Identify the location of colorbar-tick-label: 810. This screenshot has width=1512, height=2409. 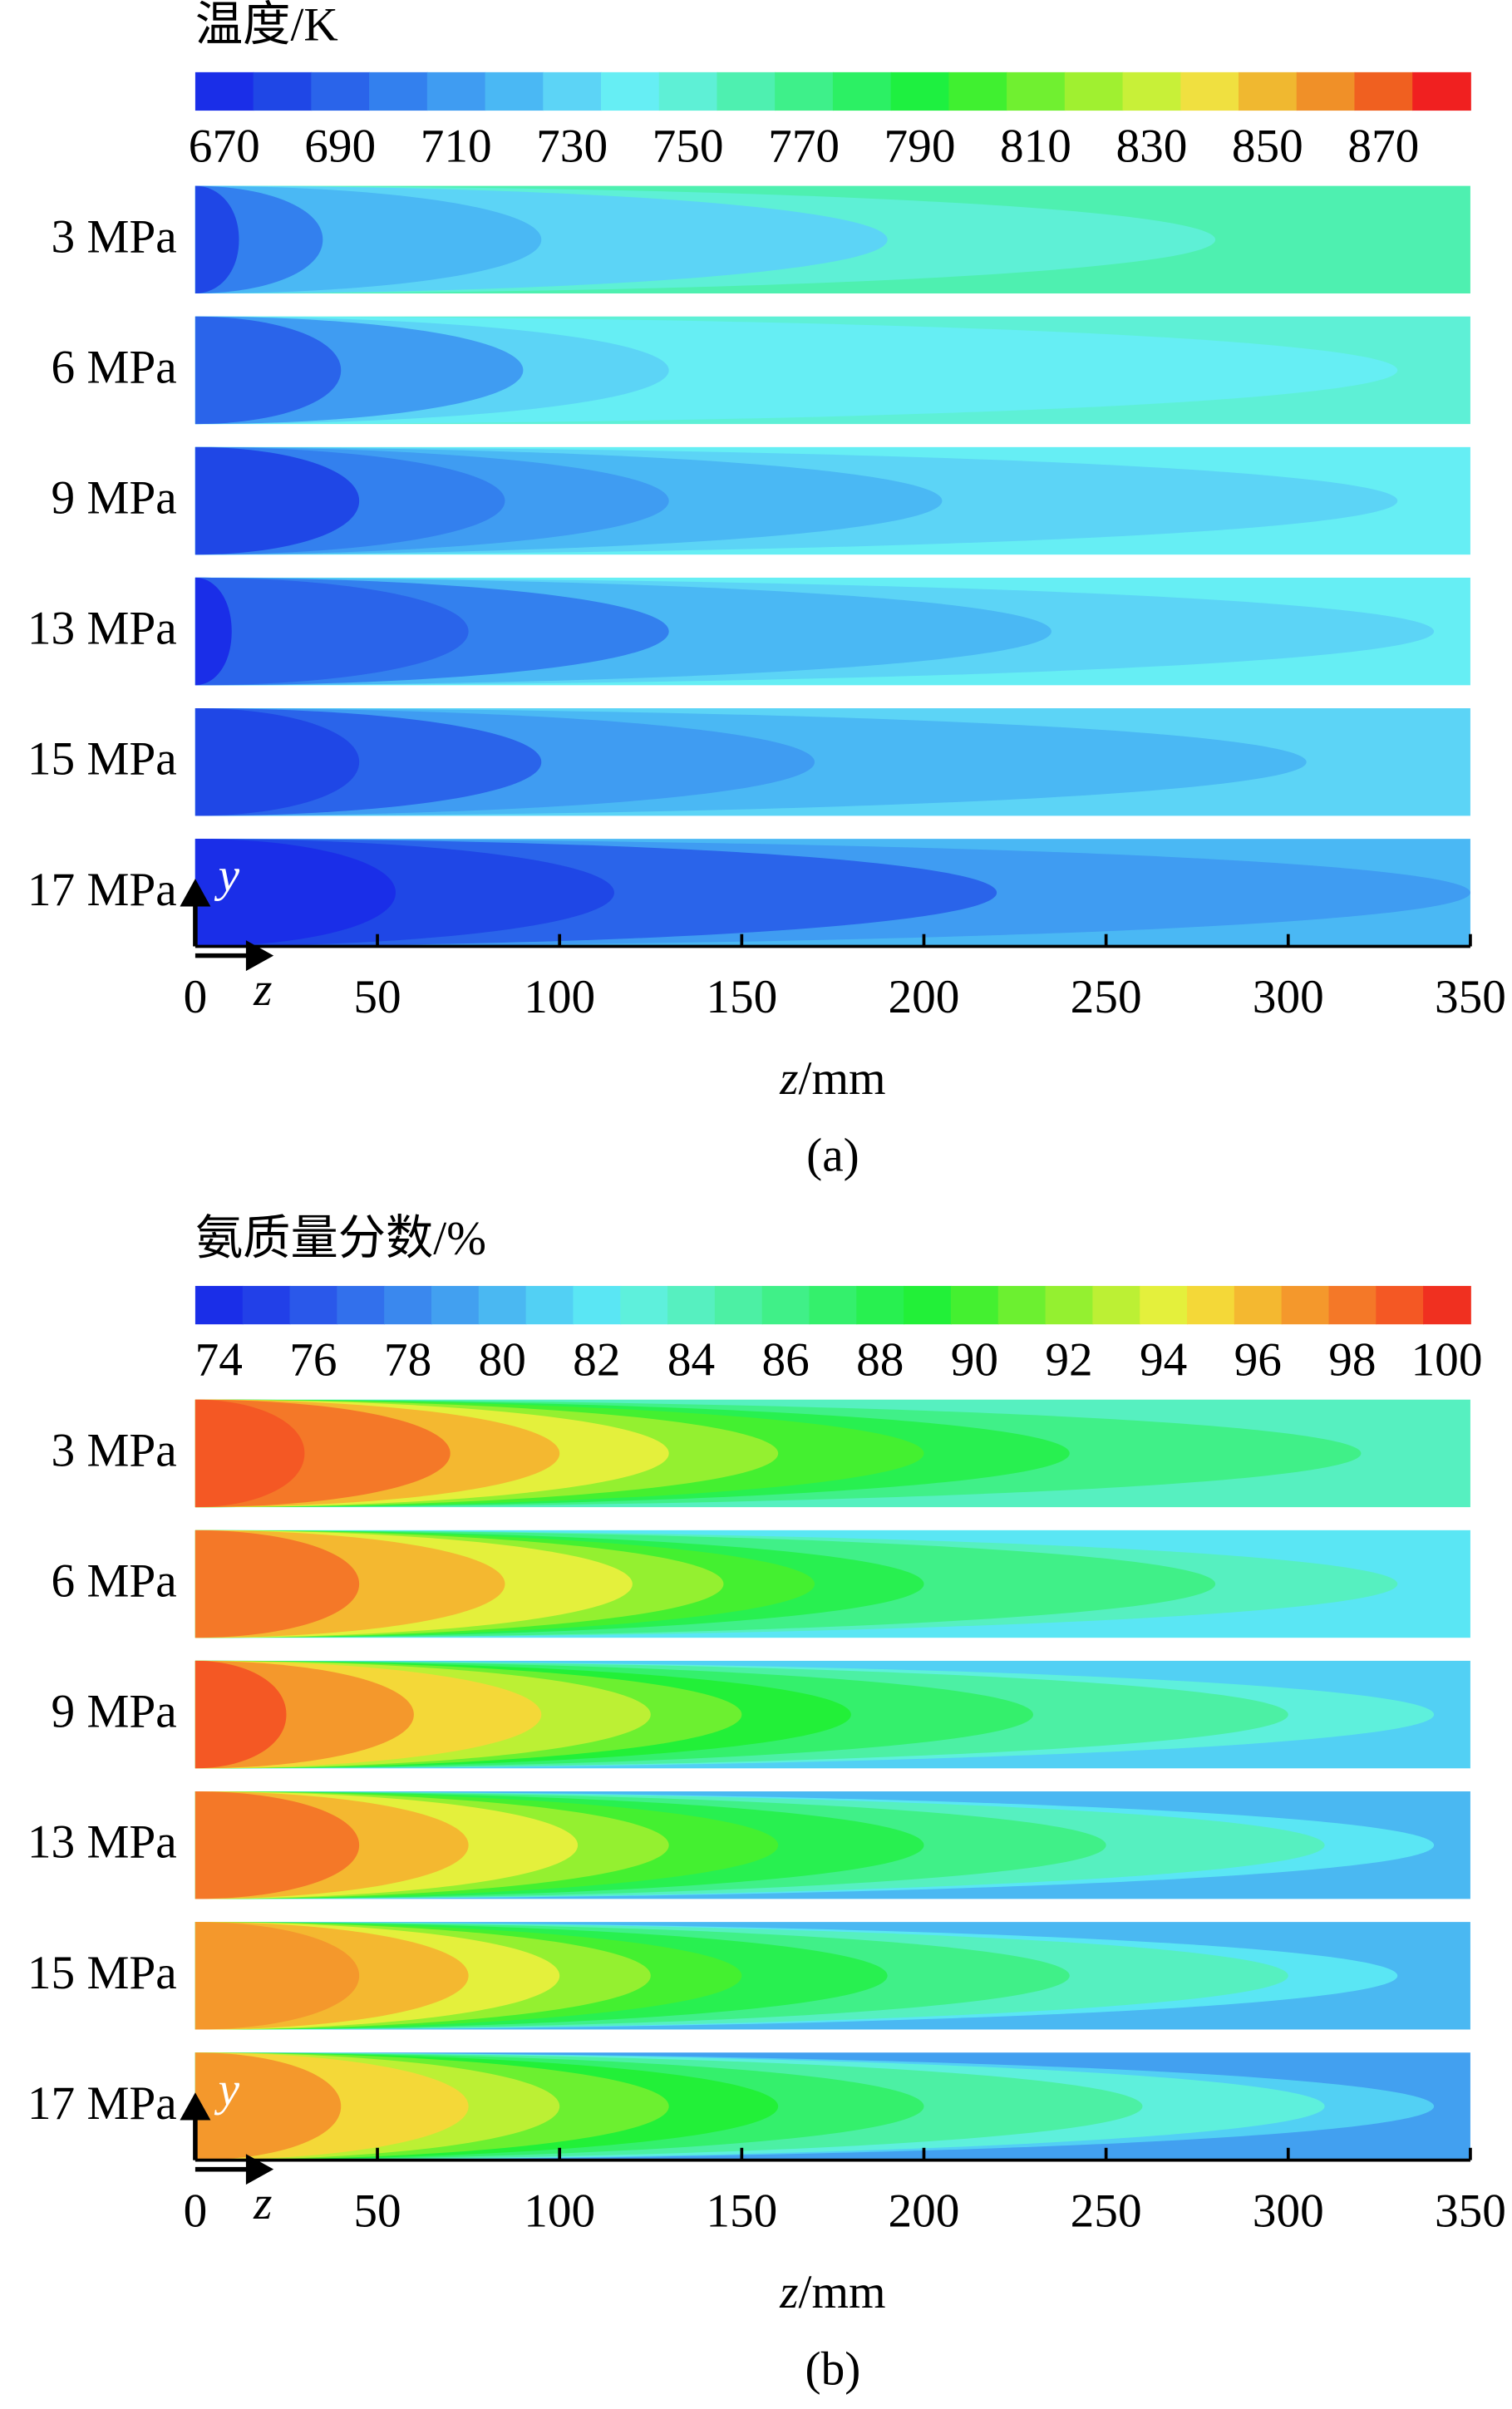
(1035, 146).